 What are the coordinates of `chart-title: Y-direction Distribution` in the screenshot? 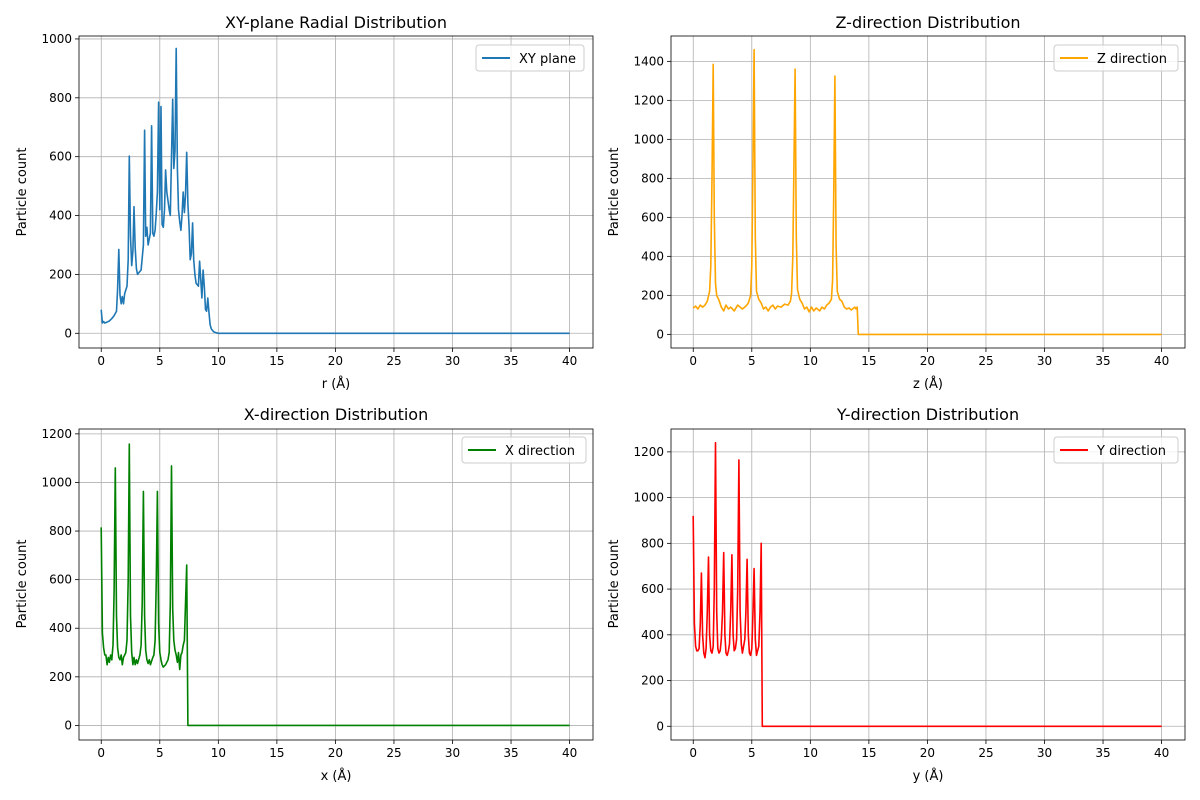 It's located at (927, 414).